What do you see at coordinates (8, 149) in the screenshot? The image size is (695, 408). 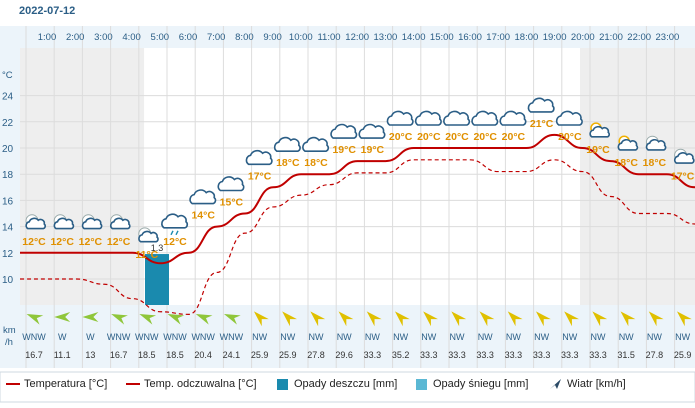 I see `y-tick-label: 20` at bounding box center [8, 149].